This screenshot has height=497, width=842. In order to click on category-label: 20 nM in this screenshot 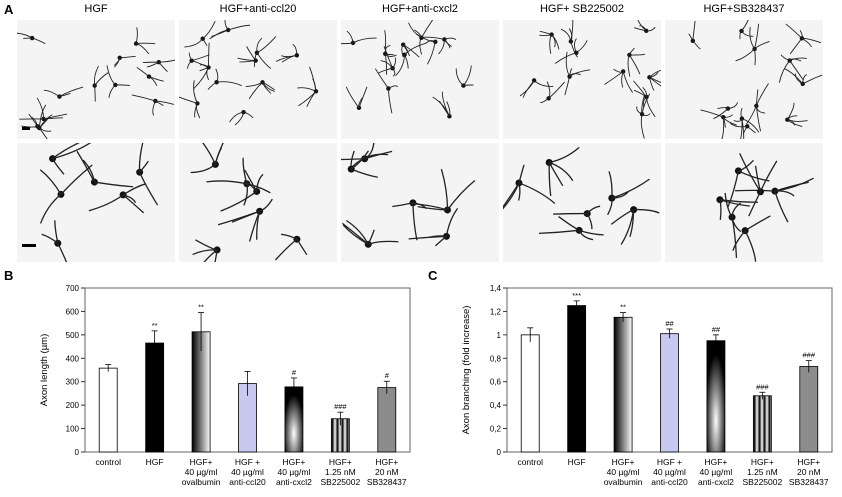, I will do `click(387, 472)`.